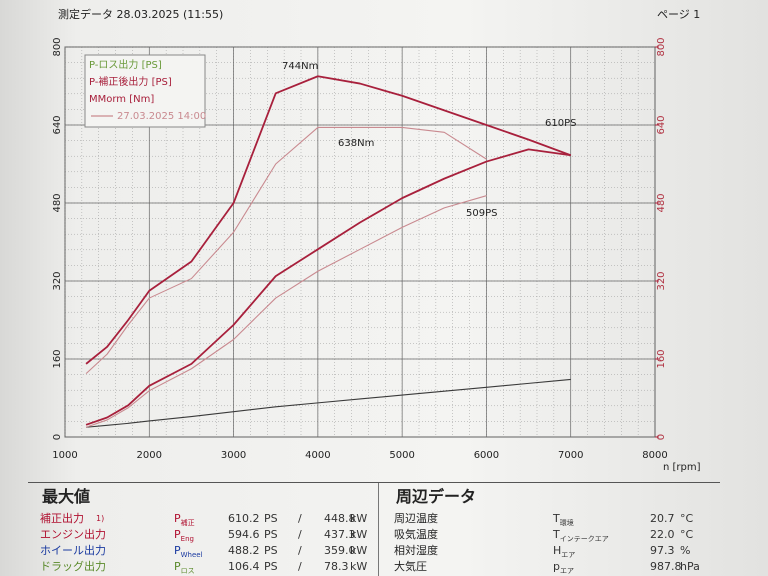 This screenshot has width=768, height=576. What do you see at coordinates (548, 519) in the screenshot?
I see `env-row: 周辺温度 T環境 20.7 °C` at bounding box center [548, 519].